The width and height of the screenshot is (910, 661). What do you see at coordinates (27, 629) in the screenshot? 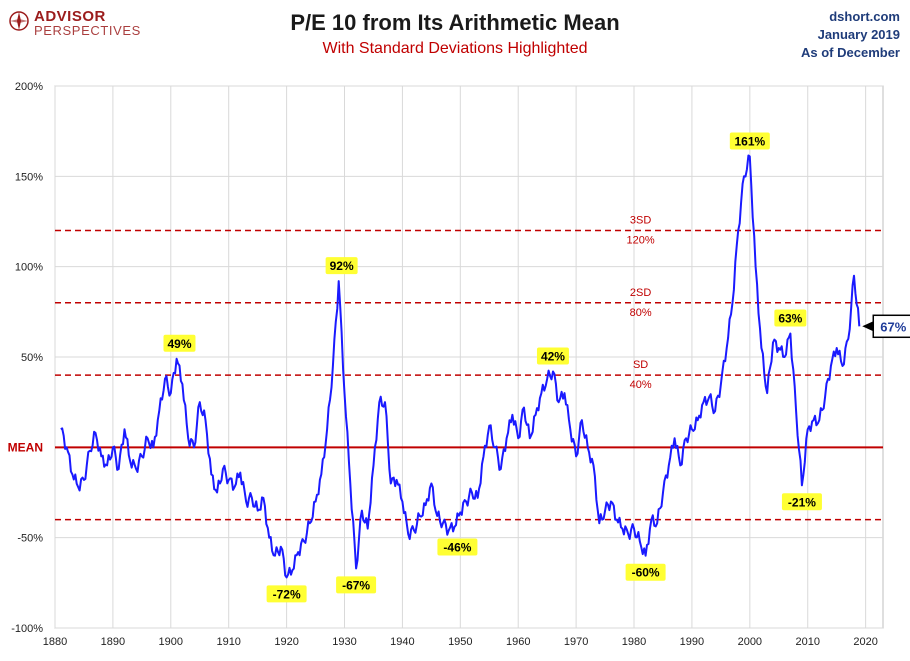
I see `y-tick-label: -100%` at bounding box center [27, 629].